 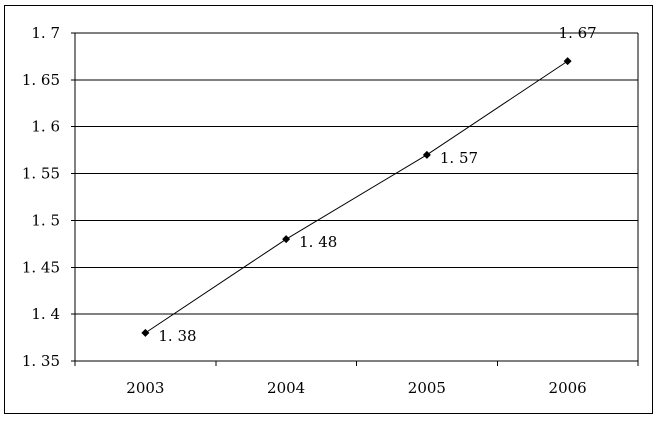 What do you see at coordinates (459, 158) in the screenshot?
I see `data-label: 1. 57` at bounding box center [459, 158].